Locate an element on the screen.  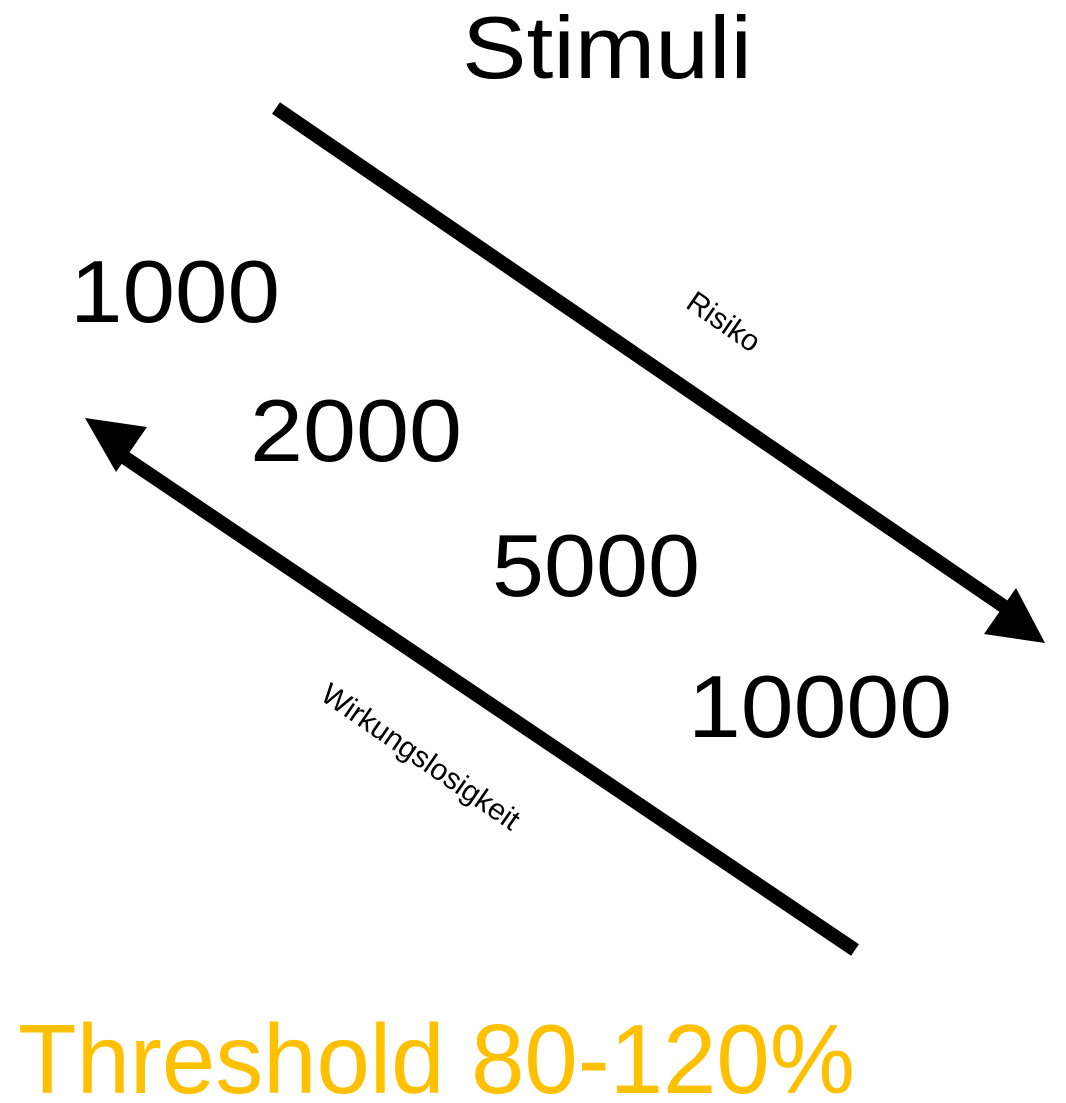
ineffectiveness-arrow-head is located at coordinates (116, 445).